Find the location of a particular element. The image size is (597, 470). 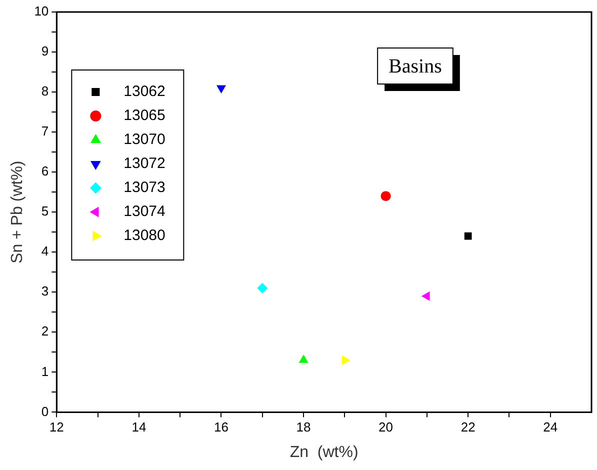

x-tick-label: 14 is located at coordinates (139, 427).